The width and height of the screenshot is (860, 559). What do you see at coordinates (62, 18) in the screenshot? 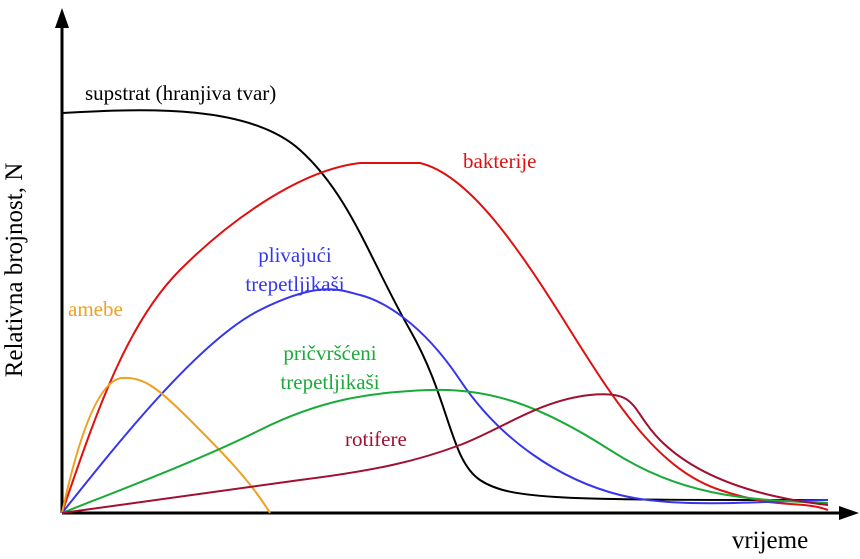
I see `y-axis-arrow` at bounding box center [62, 18].